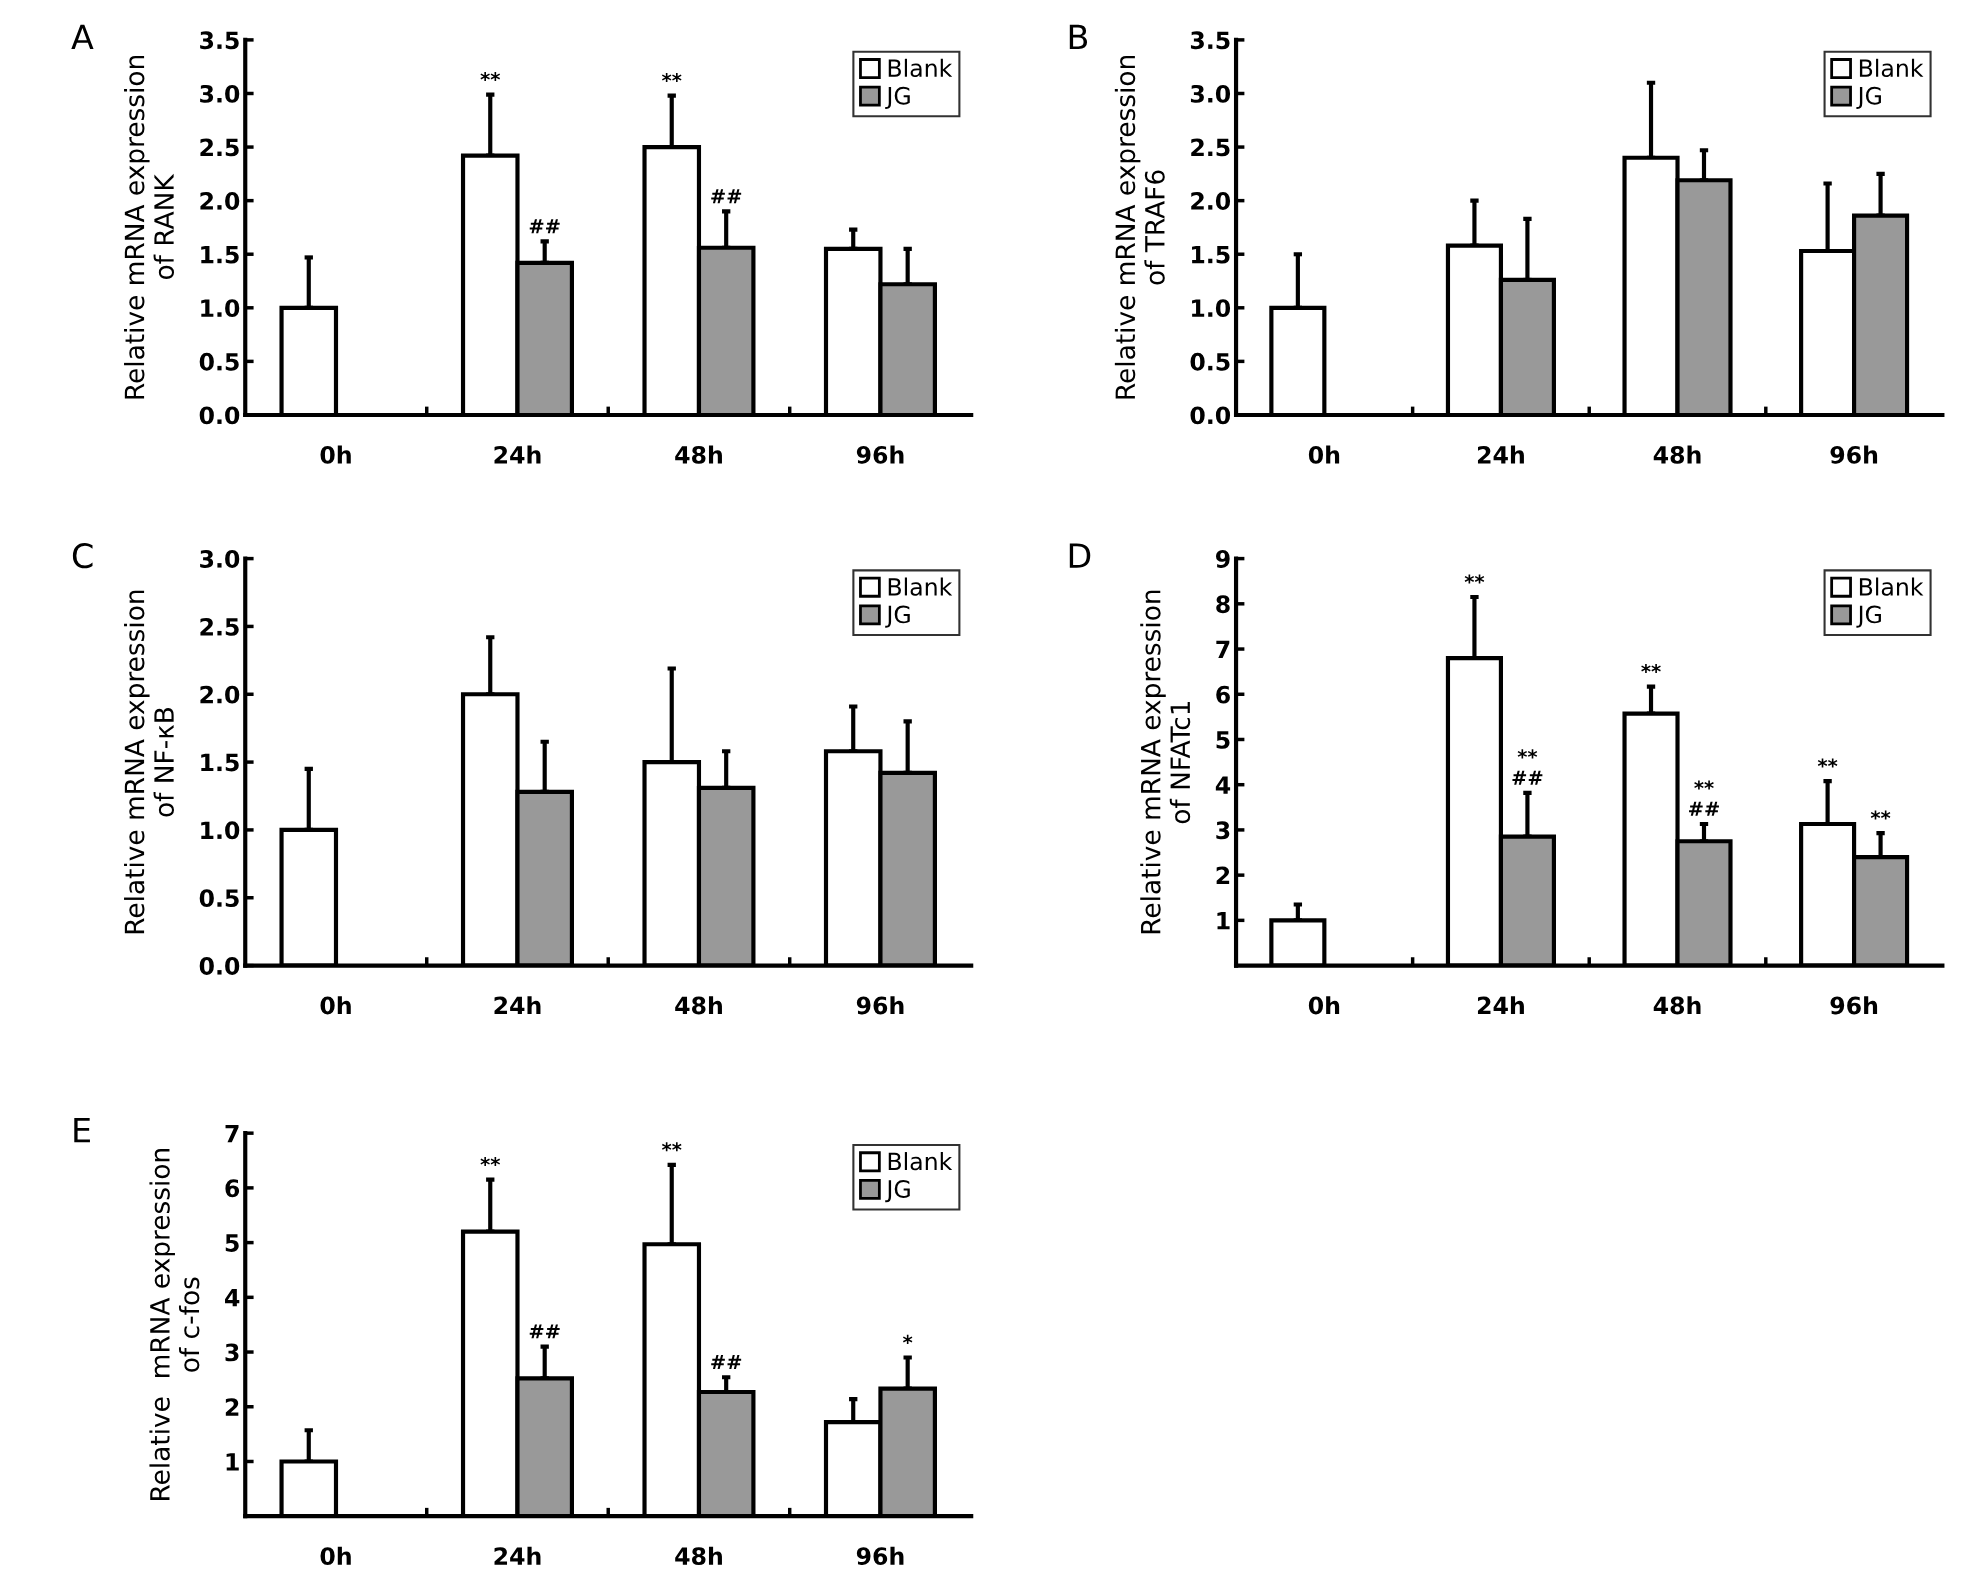  What do you see at coordinates (149, 762) in the screenshot?
I see `y-axis-title: Relative mRNA expression of NF-κB` at bounding box center [149, 762].